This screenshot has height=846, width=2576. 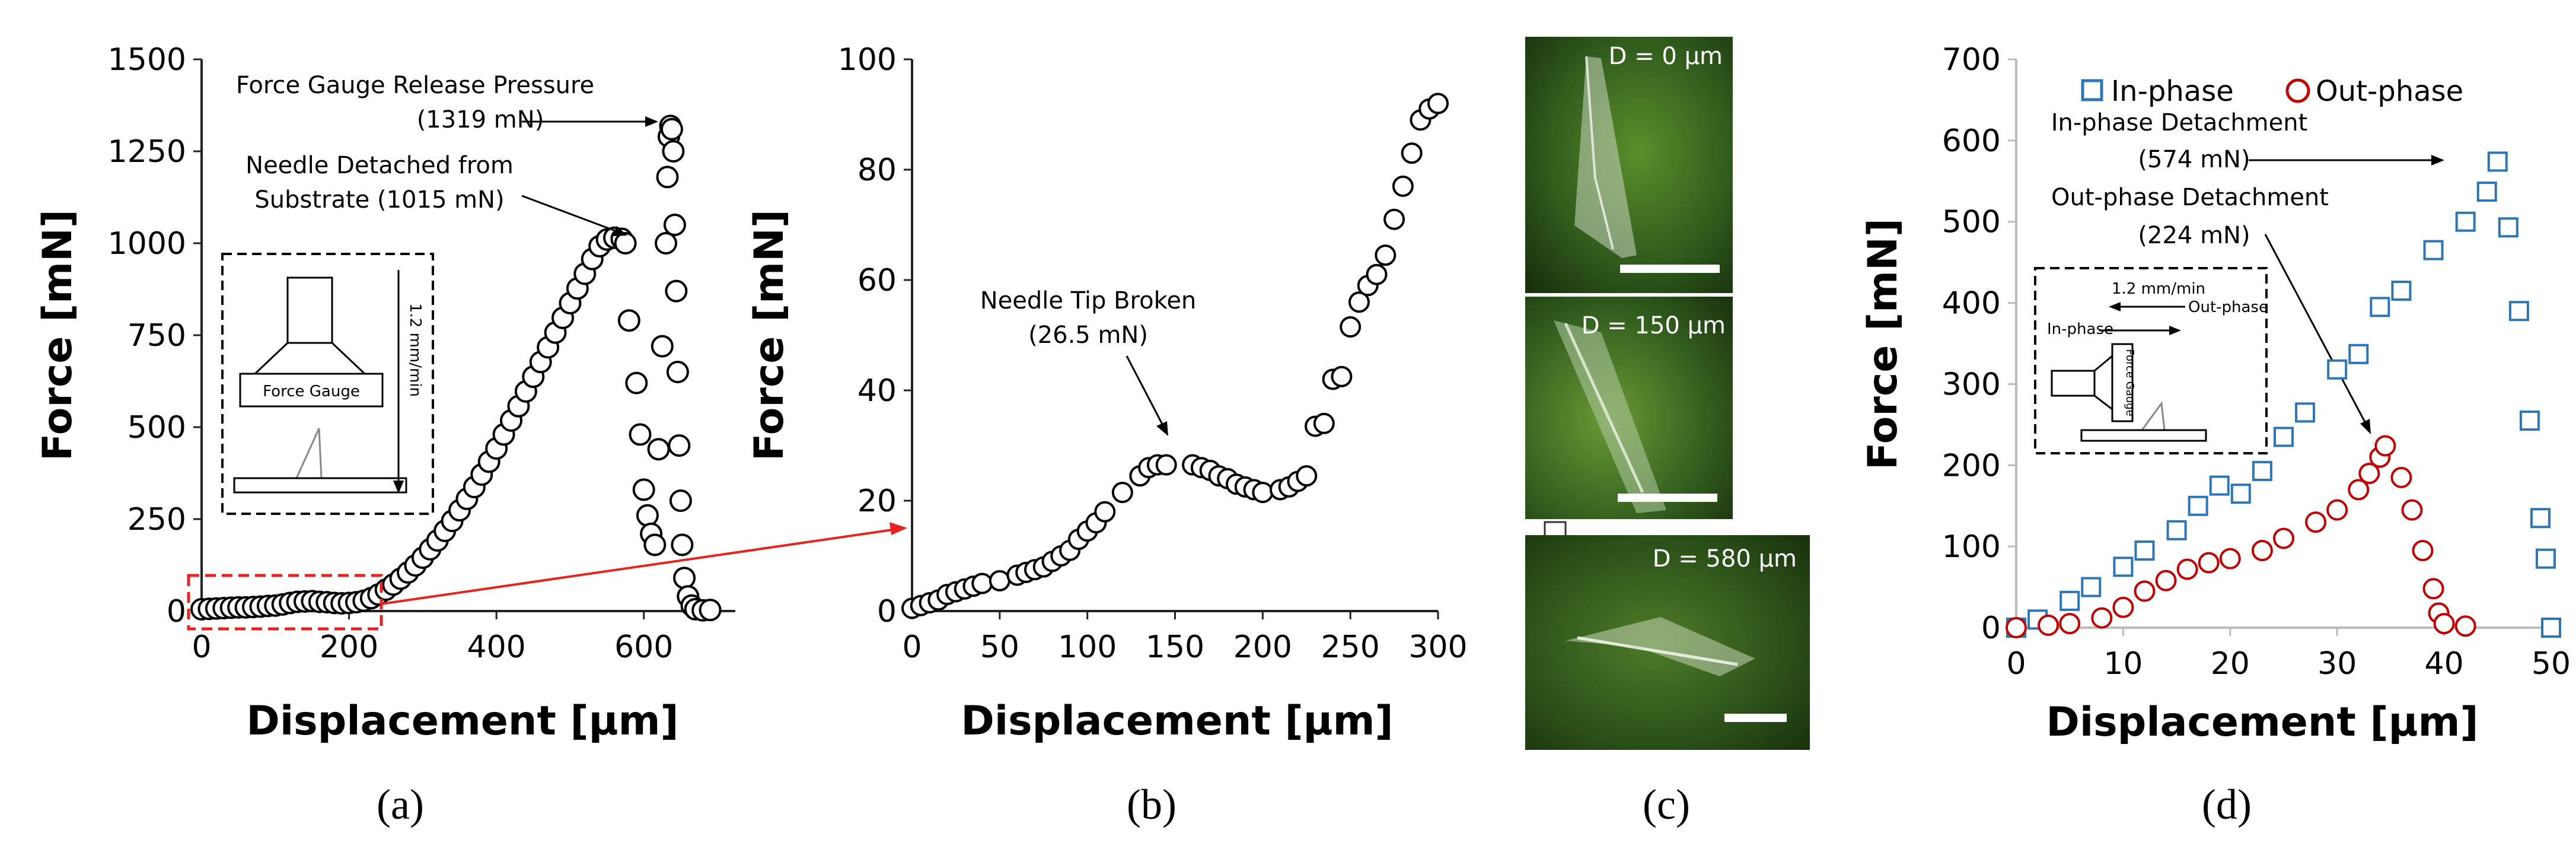 I want to click on inset-speed-label: 1.2 mm/min, so click(x=2158, y=289).